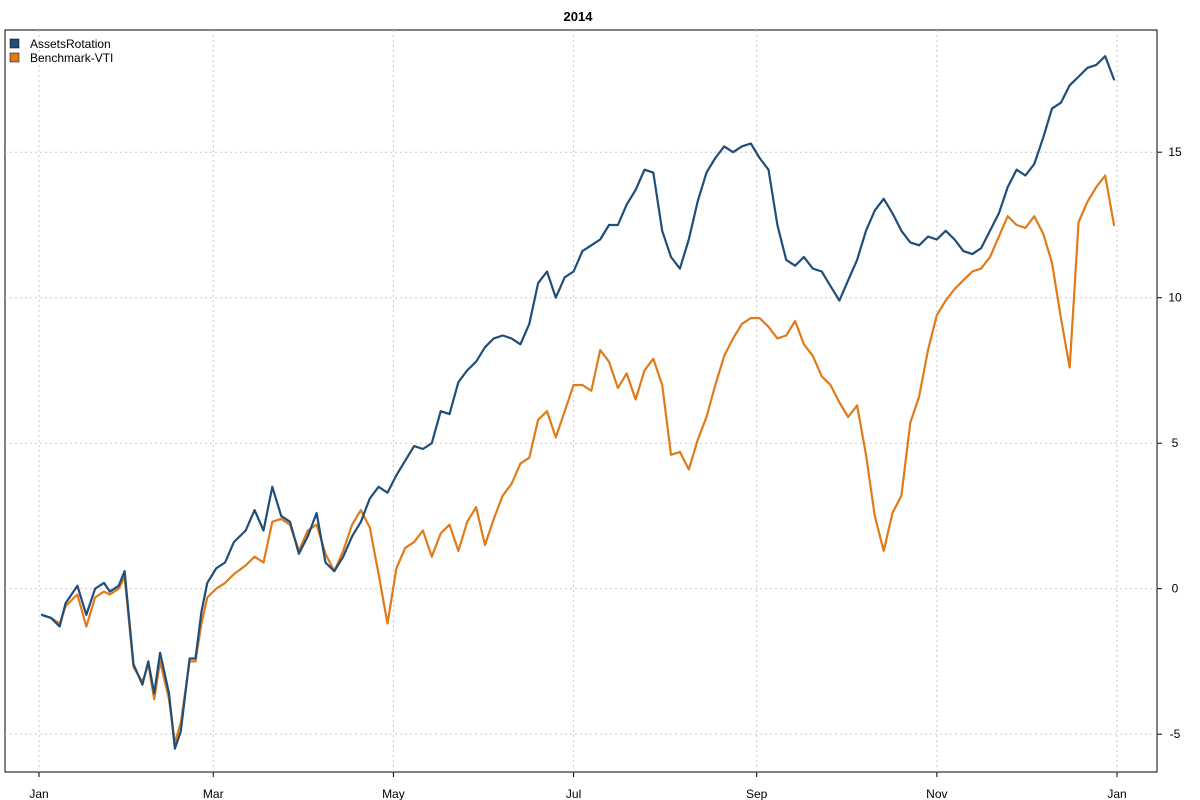 Image resolution: width=1200 pixels, height=800 pixels. What do you see at coordinates (14, 43) in the screenshot?
I see `legend-swatch-assetsrotation` at bounding box center [14, 43].